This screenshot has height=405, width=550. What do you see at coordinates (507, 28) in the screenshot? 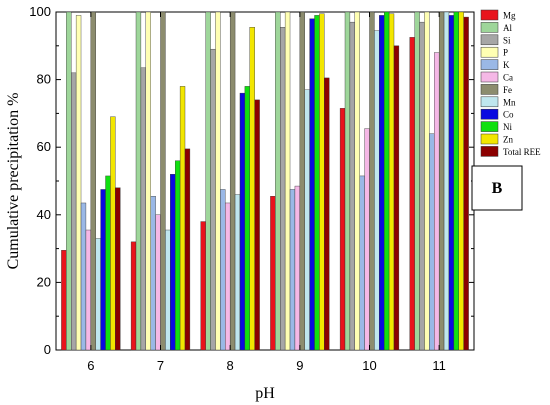
I see `legend-label-al: Al` at bounding box center [507, 28].